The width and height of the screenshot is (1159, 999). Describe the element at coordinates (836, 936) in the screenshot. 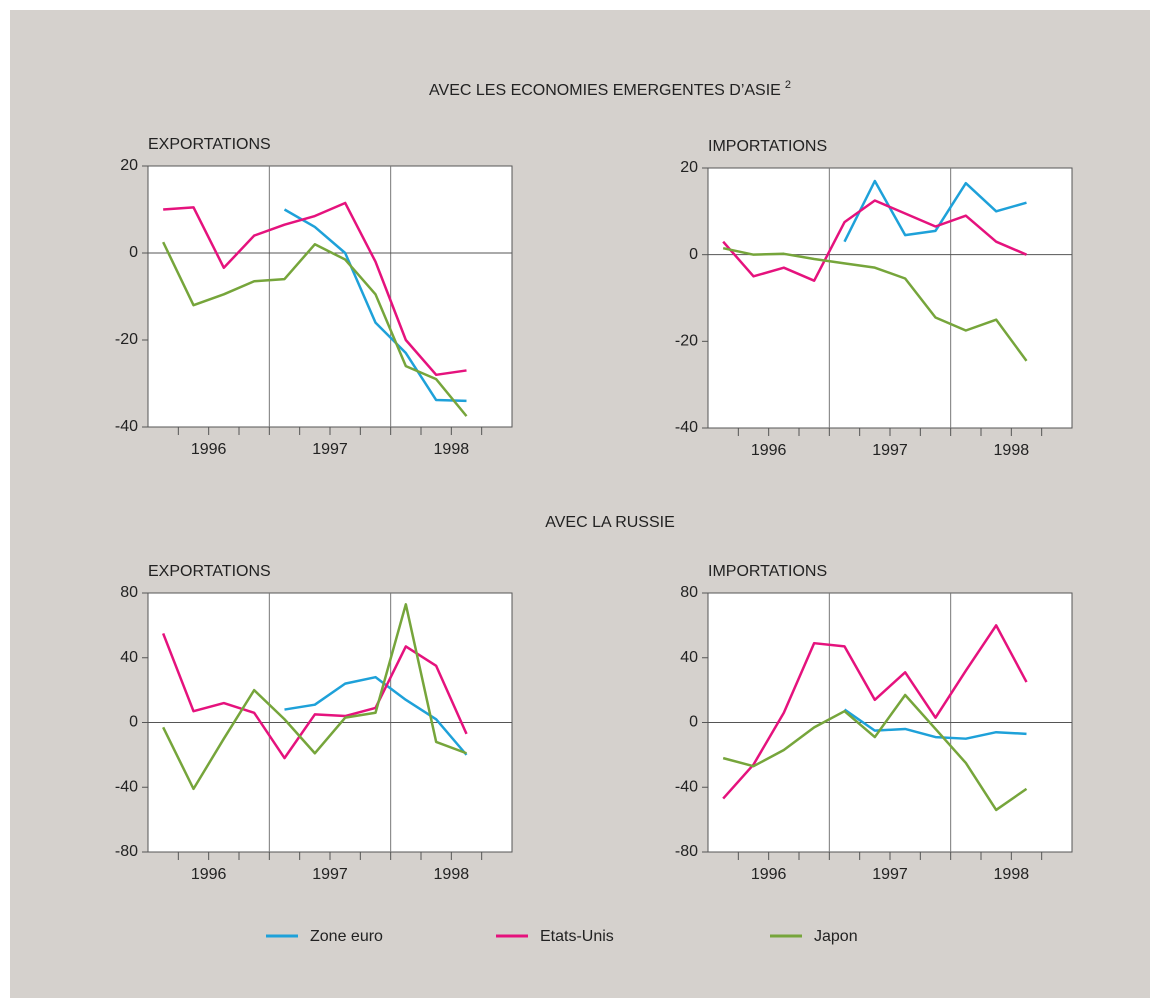

I see `legend-label: Japon` at that location.